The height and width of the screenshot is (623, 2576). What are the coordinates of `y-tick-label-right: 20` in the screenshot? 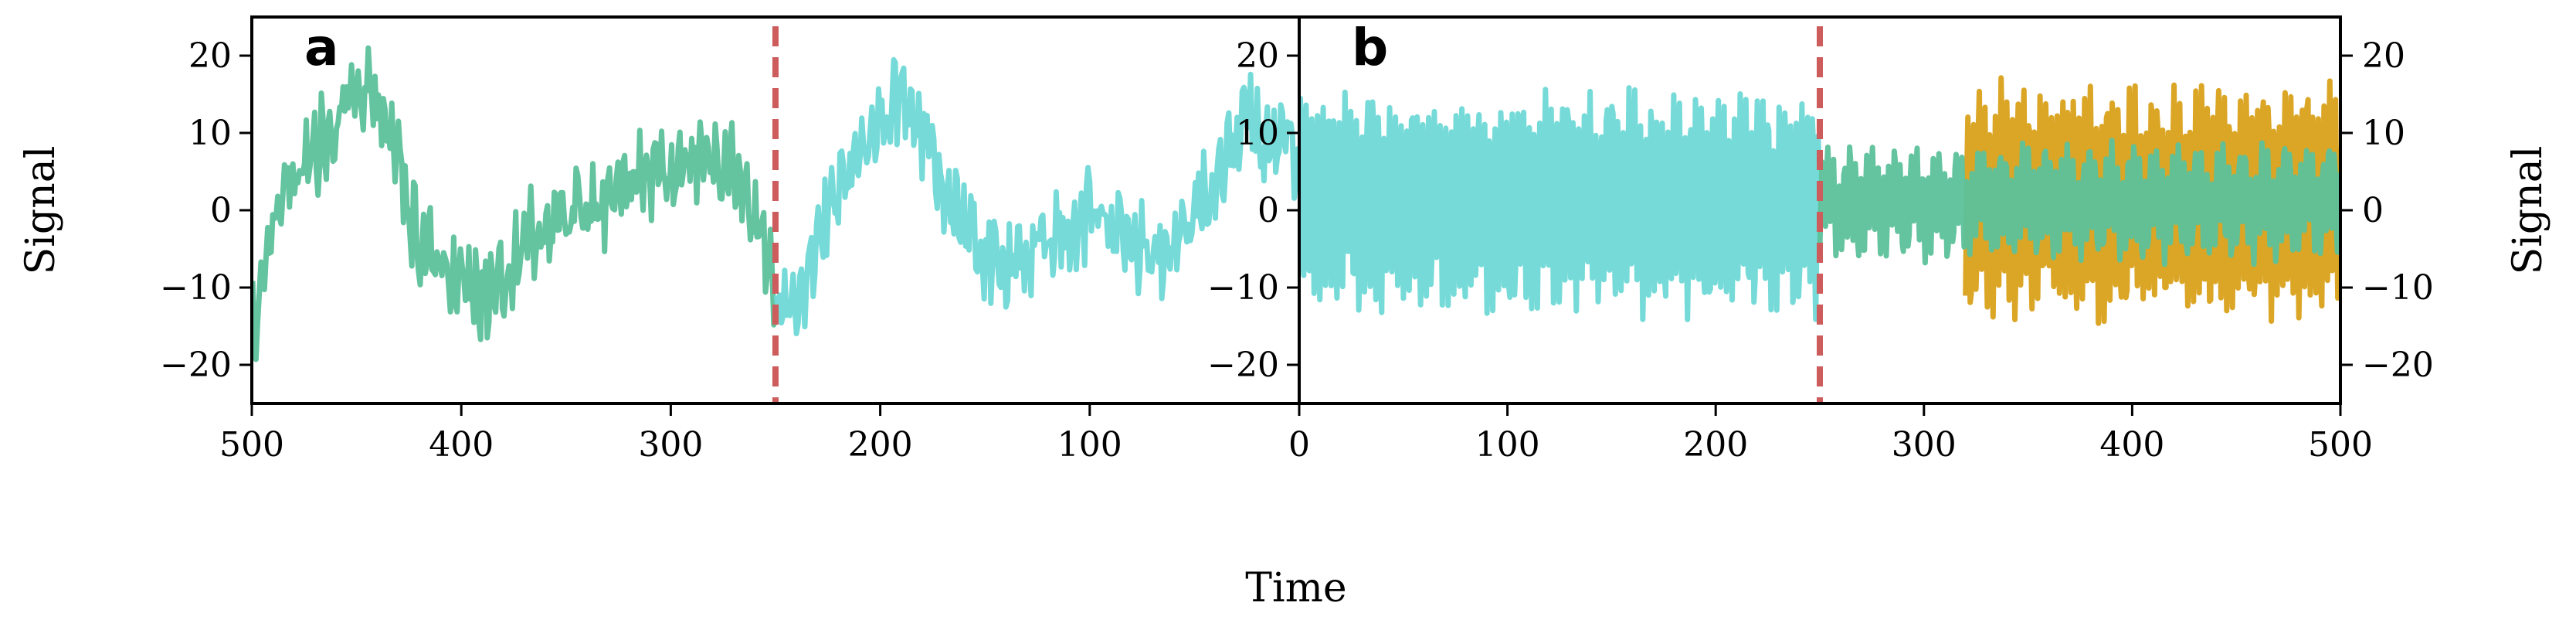 It's located at (2383, 56).